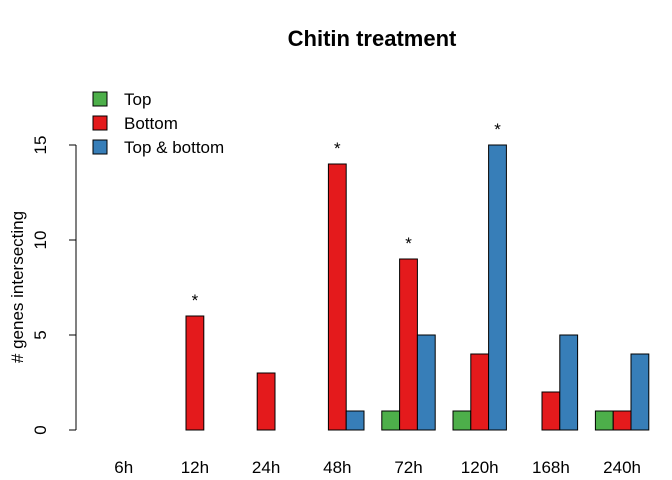 This screenshot has height=480, width=672. I want to click on x-tick-label: 6h, so click(123, 467).